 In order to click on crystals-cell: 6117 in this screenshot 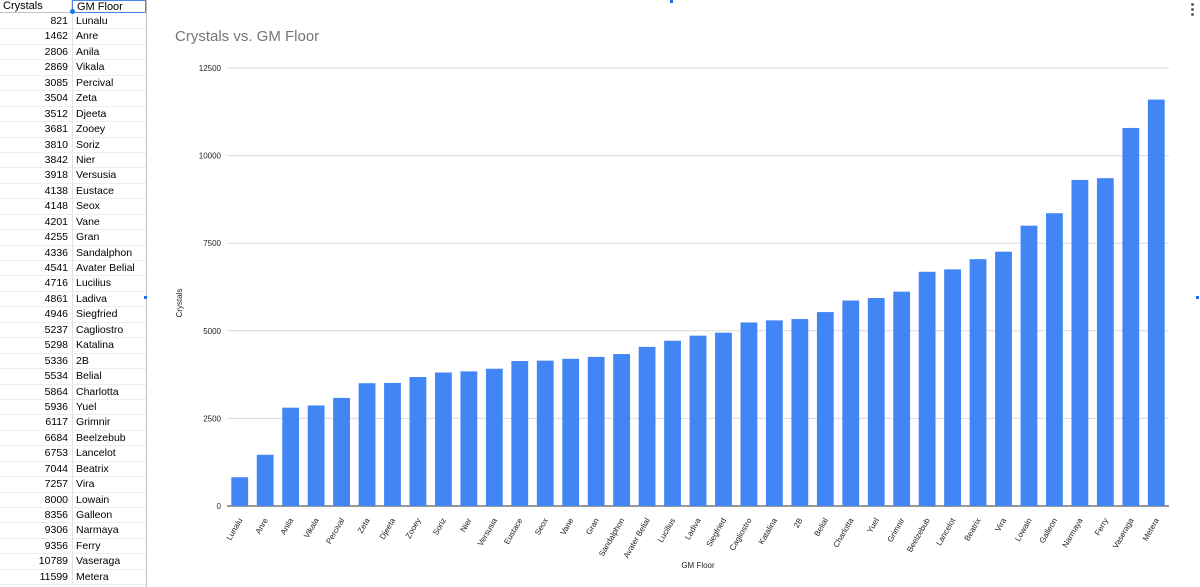, I will do `click(56, 422)`.